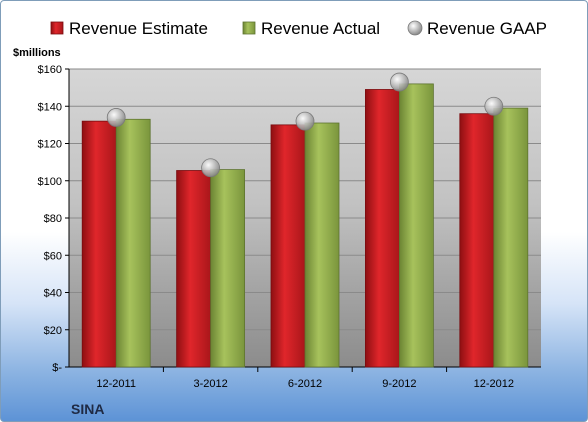 This screenshot has width=588, height=422. I want to click on y-axis-unit-label: $millions, so click(37, 53).